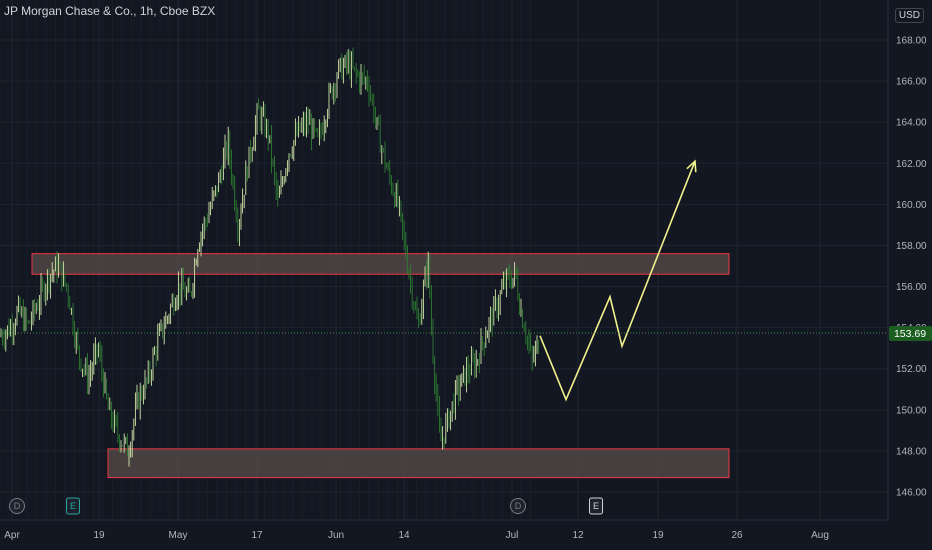 The image size is (932, 550). What do you see at coordinates (911, 369) in the screenshot?
I see `y-tick-label: 152.00` at bounding box center [911, 369].